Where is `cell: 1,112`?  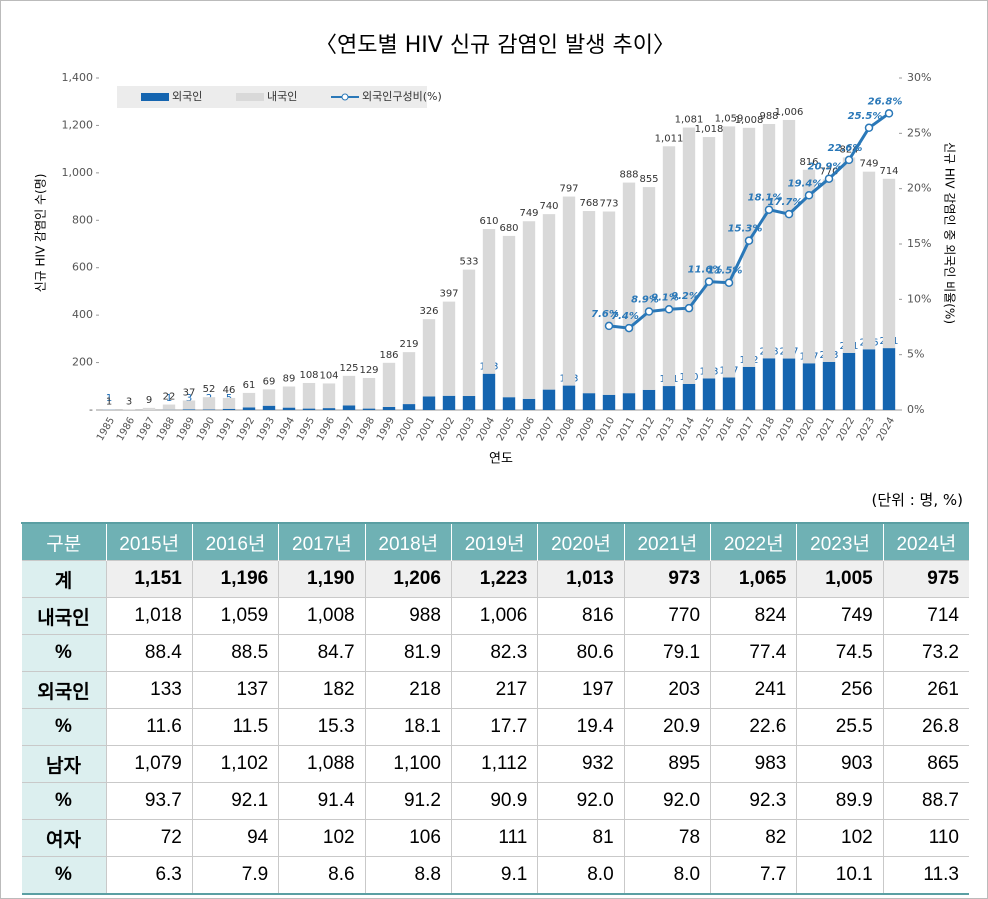
cell: 1,112 is located at coordinates (494, 764).